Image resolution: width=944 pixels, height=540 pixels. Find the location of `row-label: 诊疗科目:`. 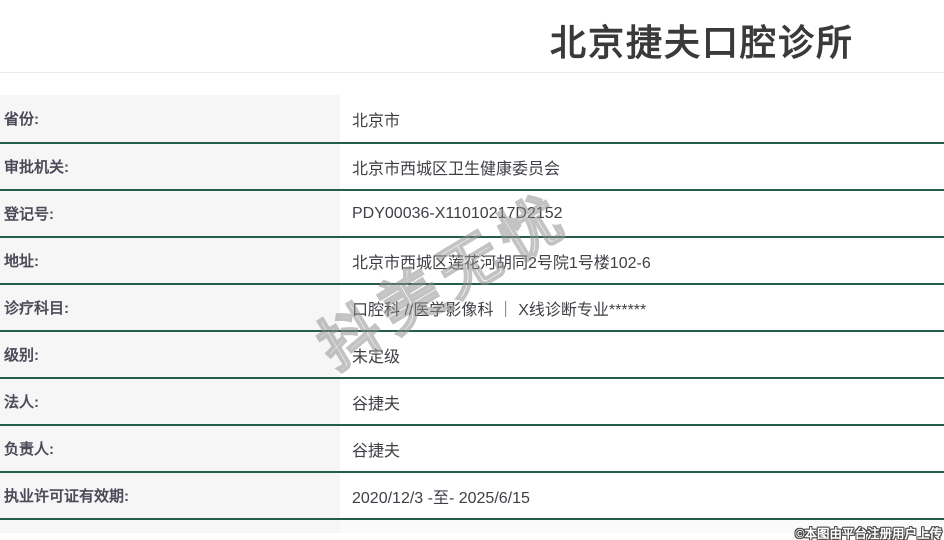

row-label: 诊疗科目: is located at coordinates (170, 307).